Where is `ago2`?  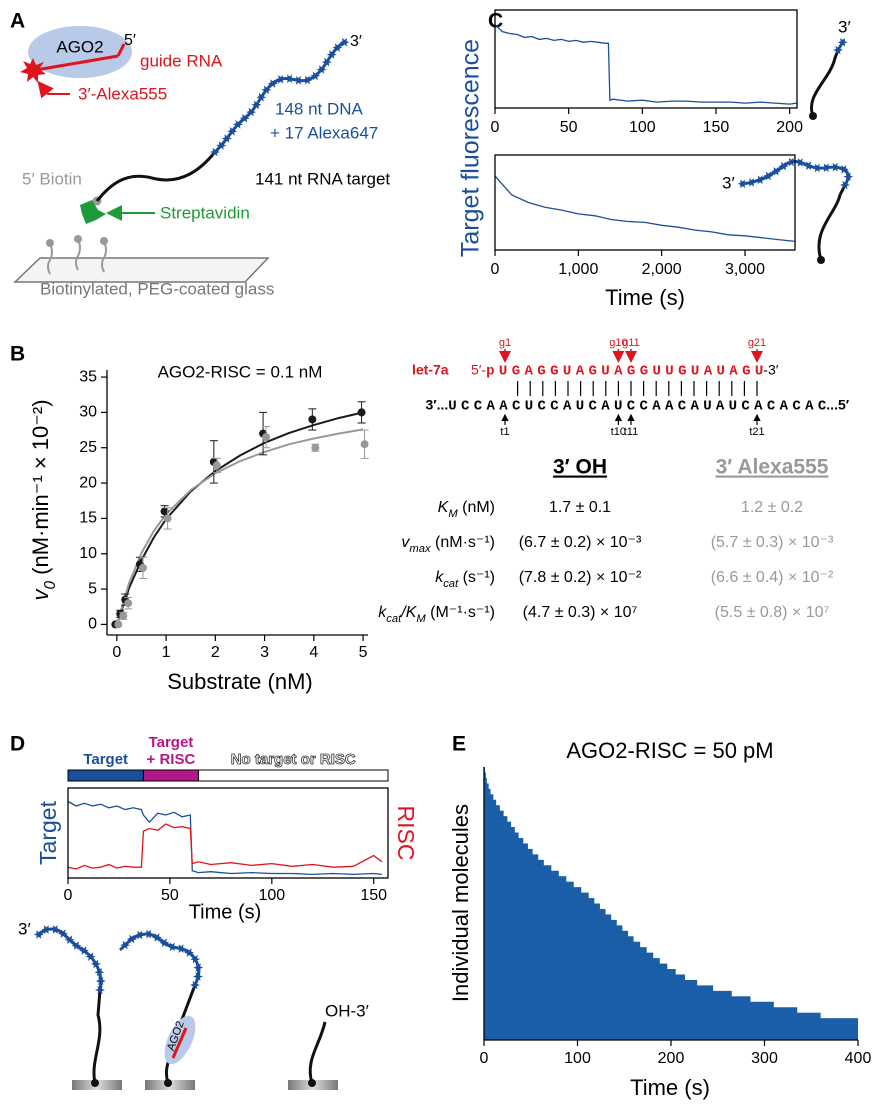
ago2 is located at coordinates (80, 52).